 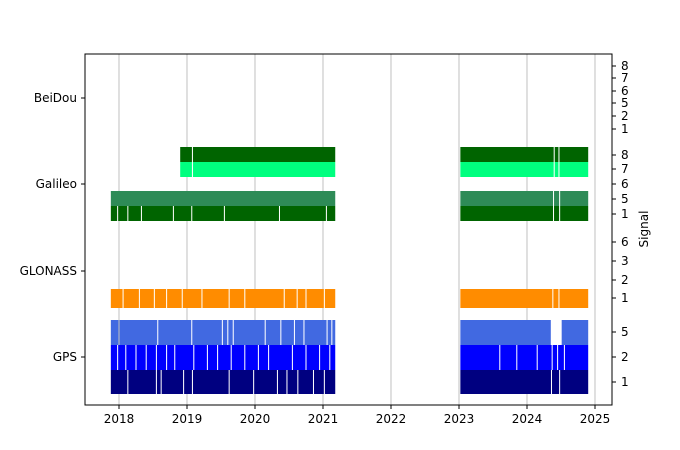 I want to click on signal-label-glonass-3: 3, so click(x=625, y=261).